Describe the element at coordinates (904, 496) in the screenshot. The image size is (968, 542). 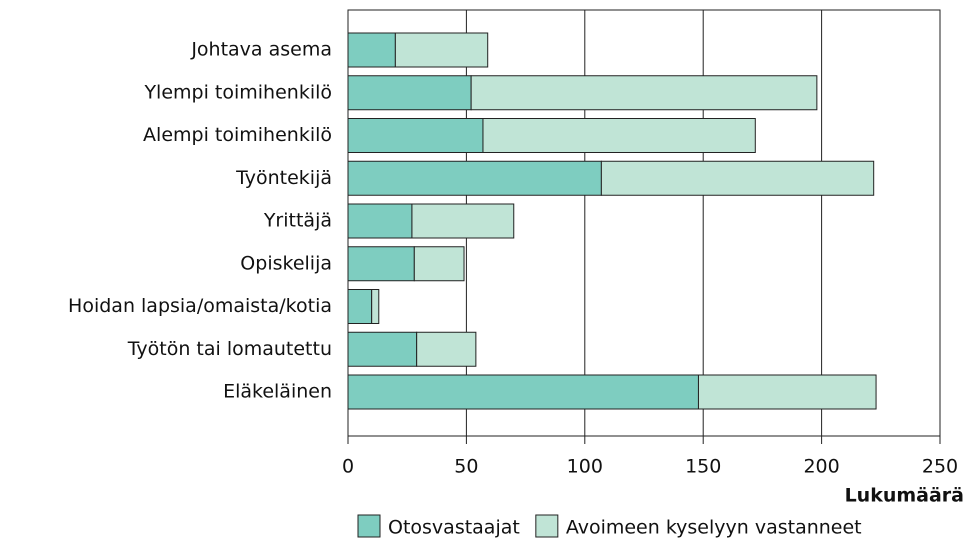
I see `x-axis-label: Lukumäärä` at that location.